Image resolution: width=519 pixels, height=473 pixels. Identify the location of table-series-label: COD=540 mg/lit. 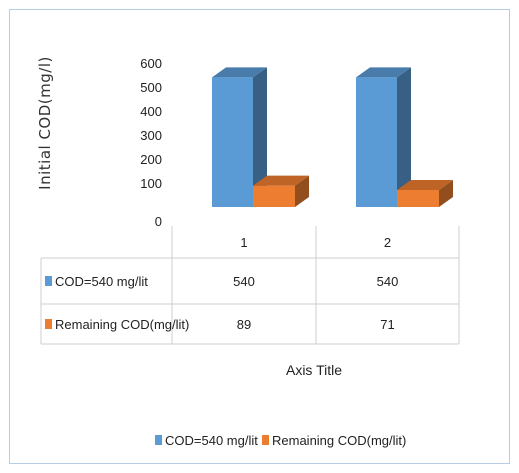
(101, 281).